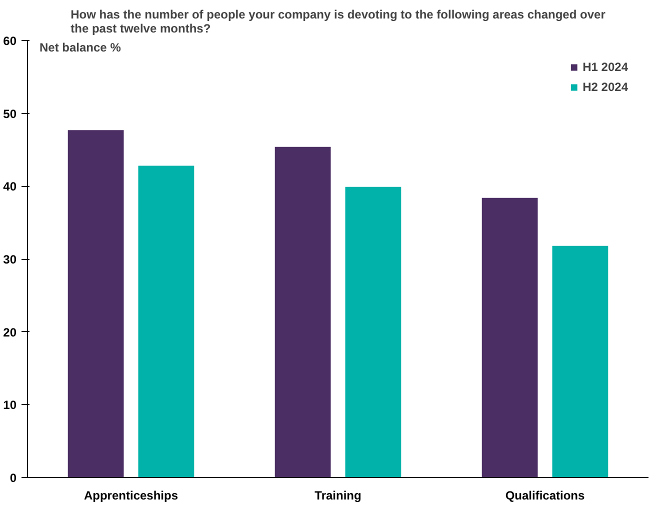 The height and width of the screenshot is (510, 672). Describe the element at coordinates (545, 495) in the screenshot. I see `x-tick-label: Qualifications` at that location.